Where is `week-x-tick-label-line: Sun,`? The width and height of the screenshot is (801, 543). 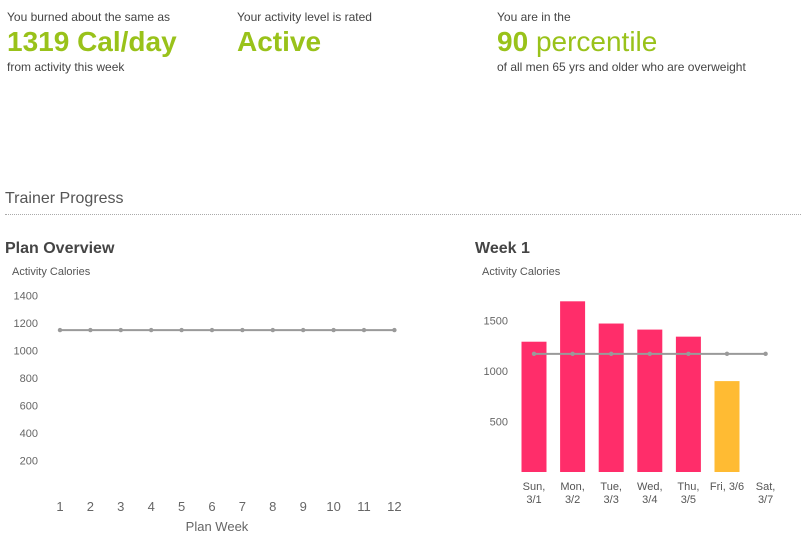 week-x-tick-label-line: Sun, is located at coordinates (534, 487).